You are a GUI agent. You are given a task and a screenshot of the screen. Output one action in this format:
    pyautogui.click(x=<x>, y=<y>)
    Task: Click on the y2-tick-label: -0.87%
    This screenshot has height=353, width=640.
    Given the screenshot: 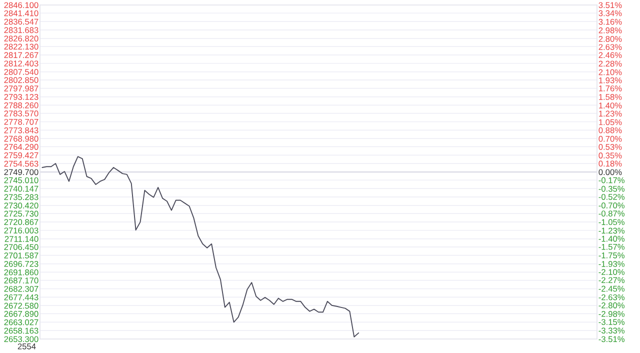 What is the action you would take?
    pyautogui.click(x=611, y=213)
    